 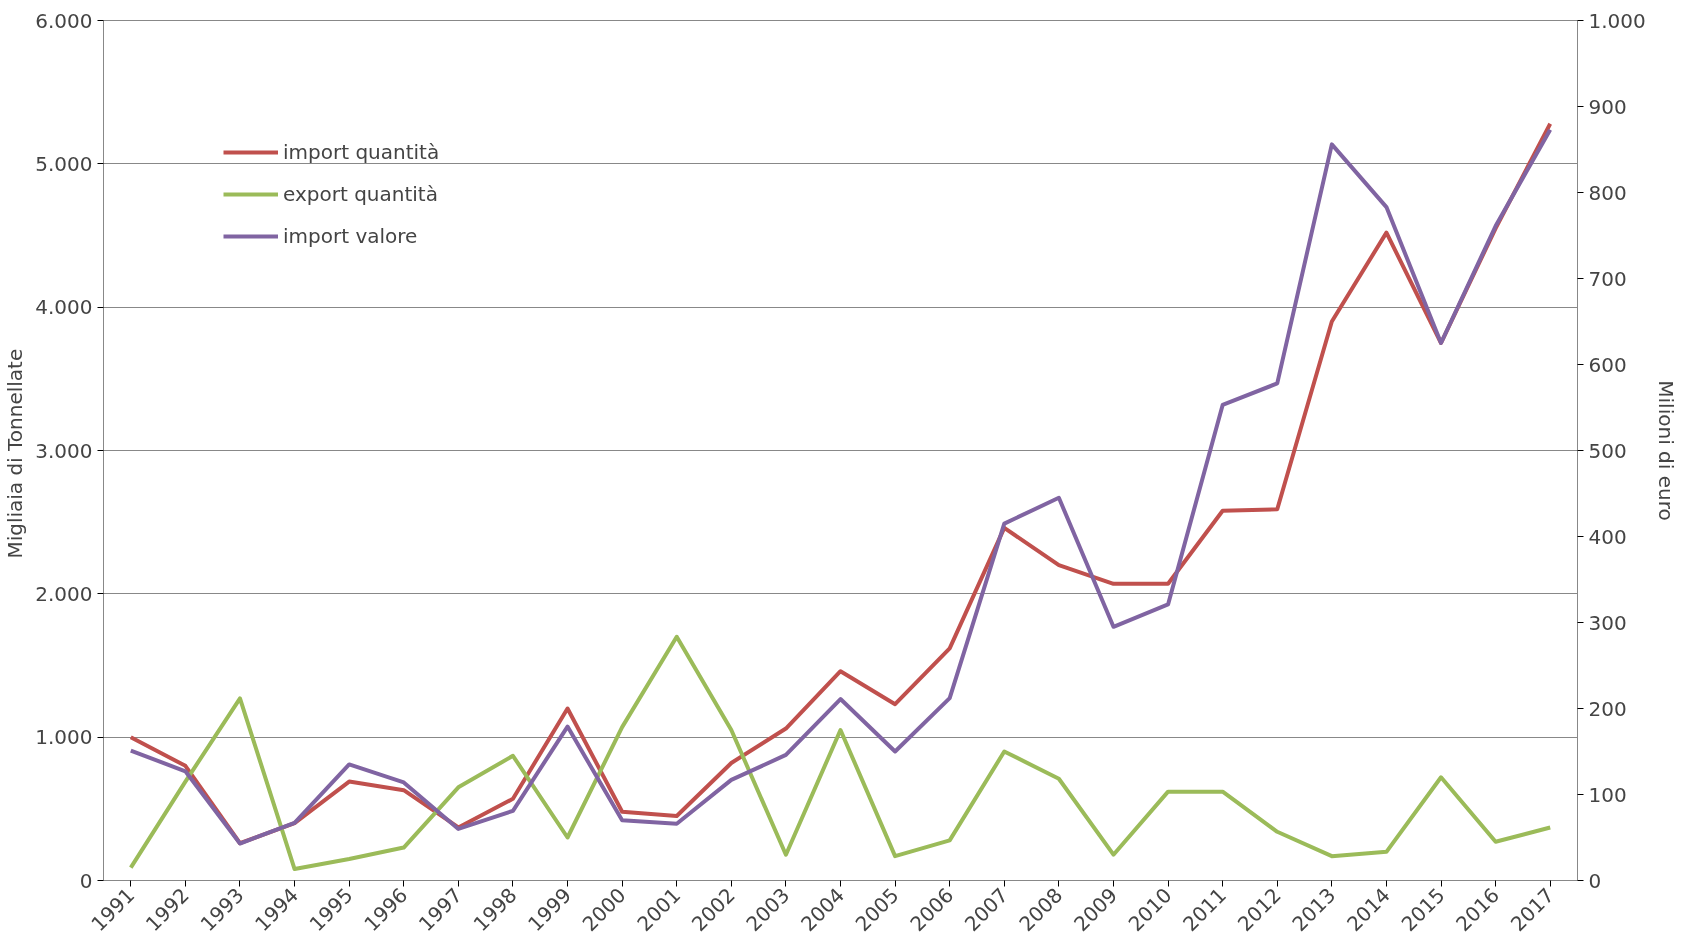 What do you see at coordinates (64, 163) in the screenshot?
I see `y-tick-label: 5.000` at bounding box center [64, 163].